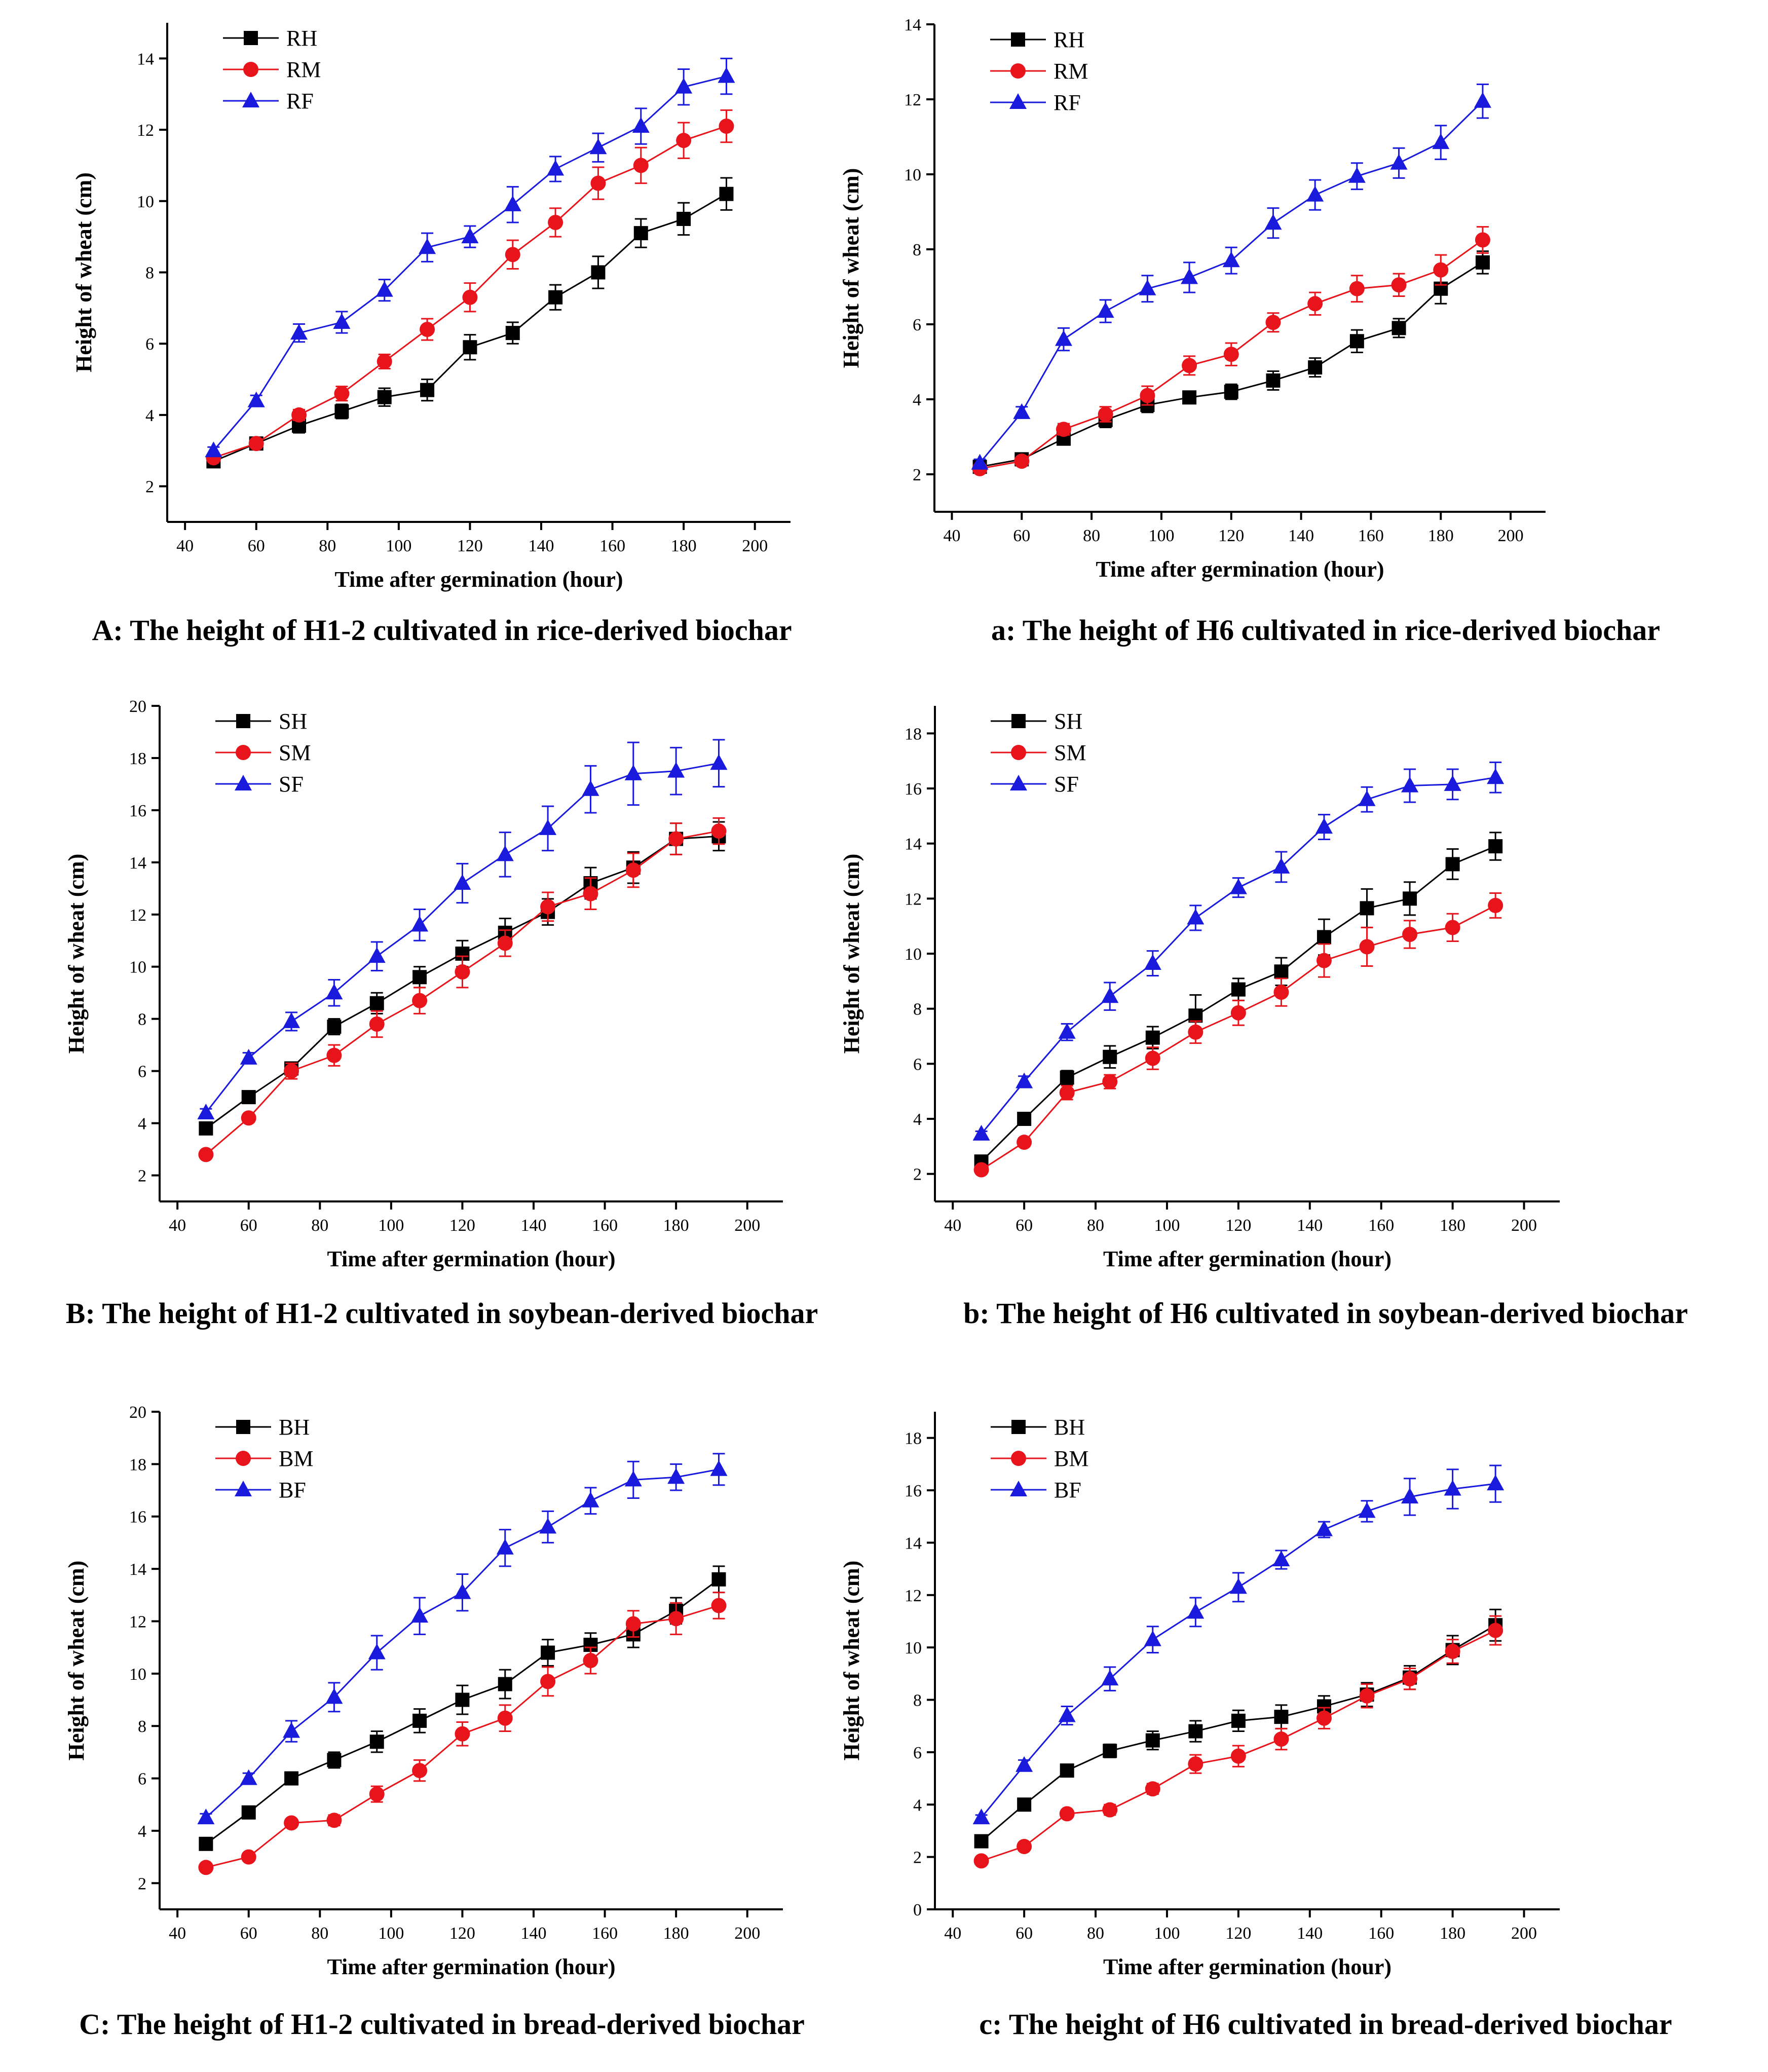  What do you see at coordinates (1019, 1427) in the screenshot?
I see `legend-marker-BH` at bounding box center [1019, 1427].